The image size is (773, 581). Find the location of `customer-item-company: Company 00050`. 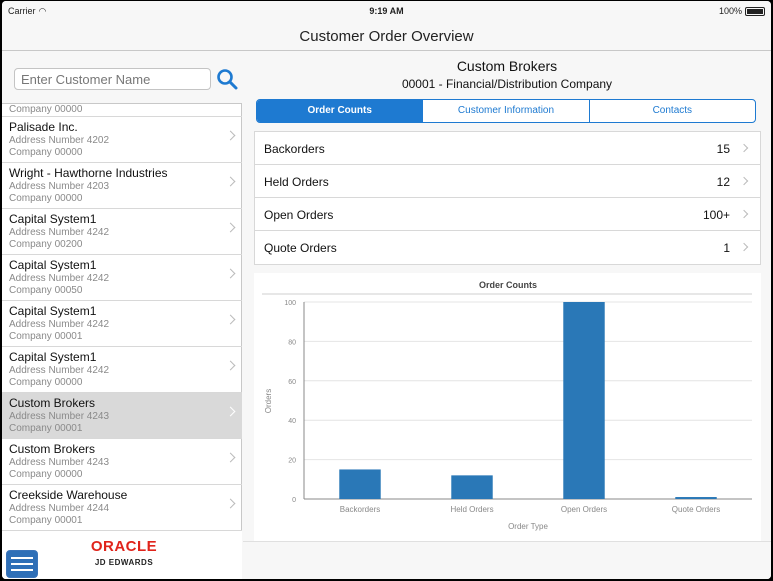

customer-item-company: Company 00050 is located at coordinates (46, 290).